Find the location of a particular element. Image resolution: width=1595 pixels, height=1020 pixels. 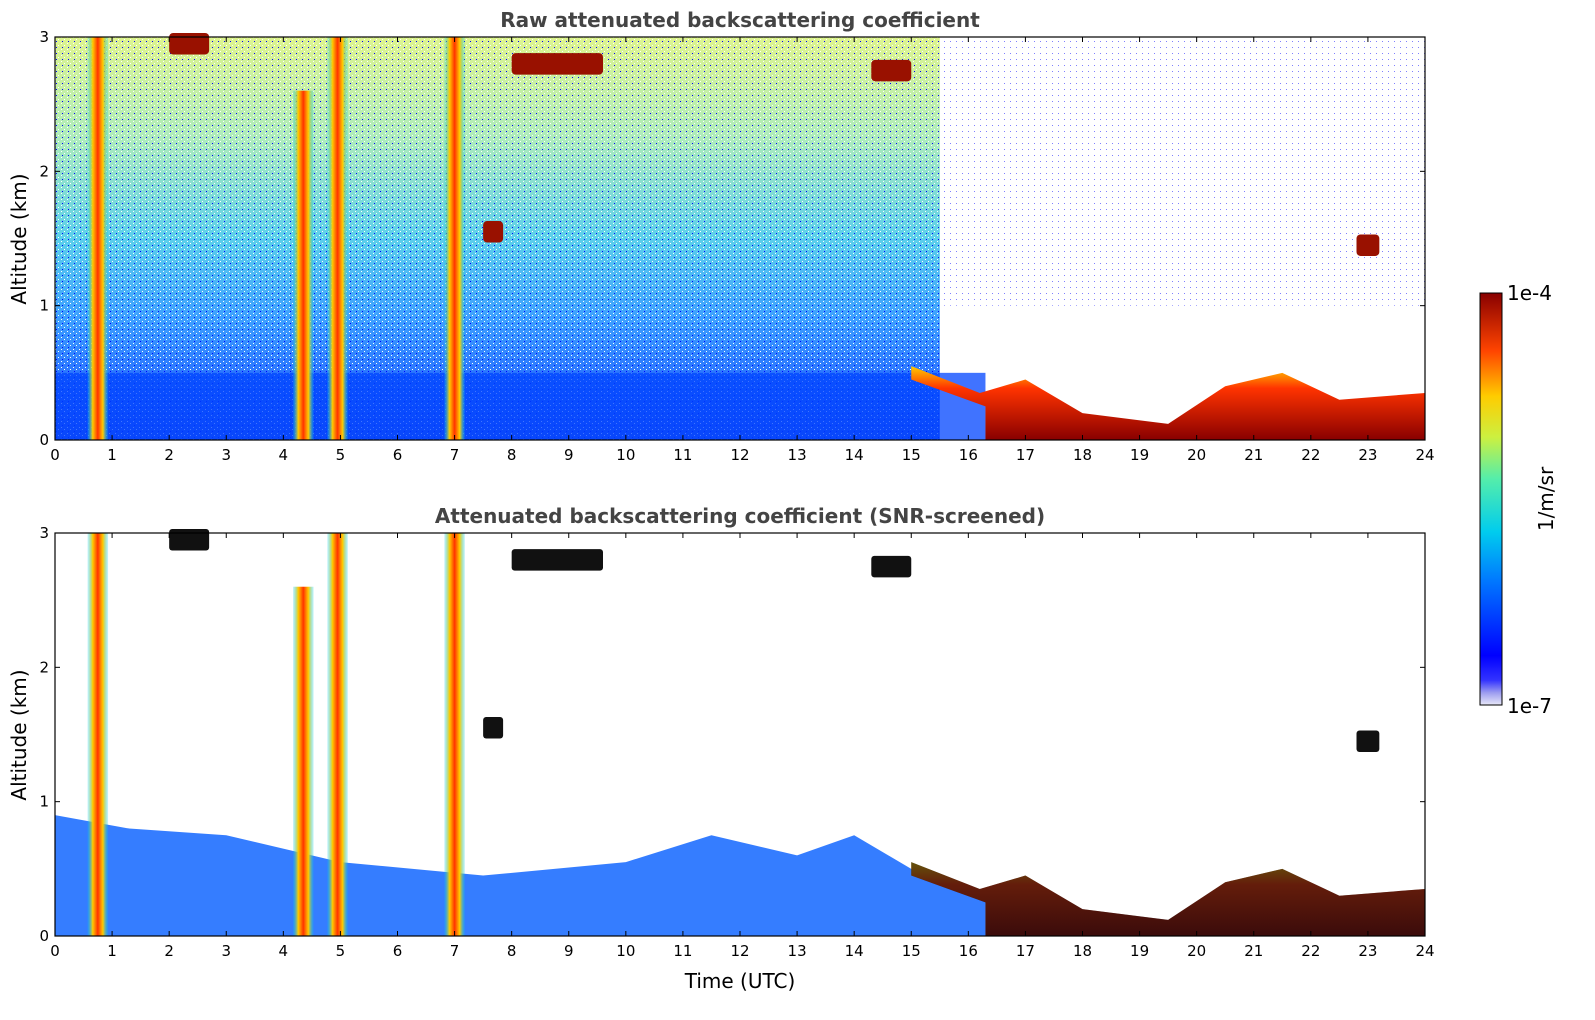

panel2-ylabel: Altitude (km) is located at coordinates (19, 734).